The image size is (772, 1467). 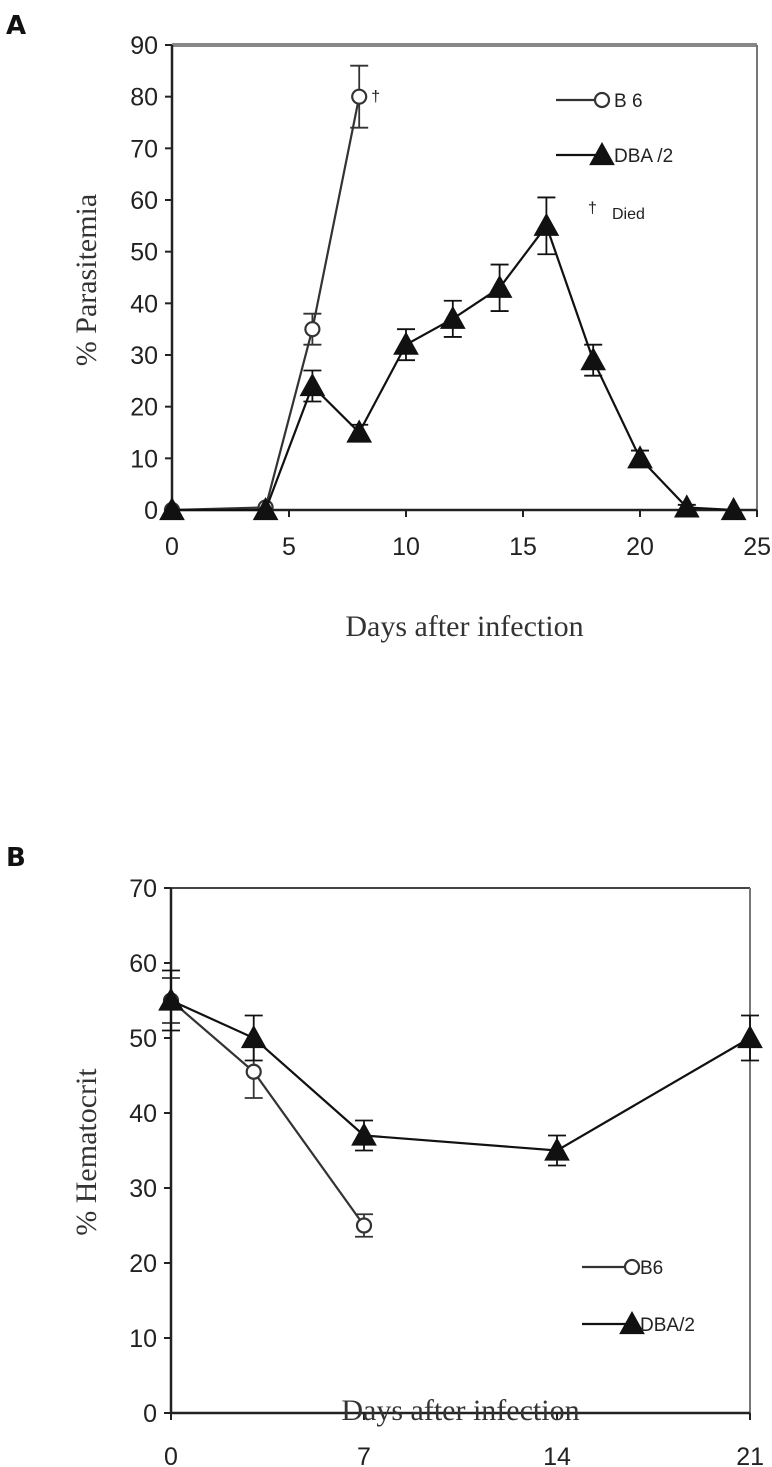 What do you see at coordinates (406, 547) in the screenshot?
I see `x-tick-label: 10` at bounding box center [406, 547].